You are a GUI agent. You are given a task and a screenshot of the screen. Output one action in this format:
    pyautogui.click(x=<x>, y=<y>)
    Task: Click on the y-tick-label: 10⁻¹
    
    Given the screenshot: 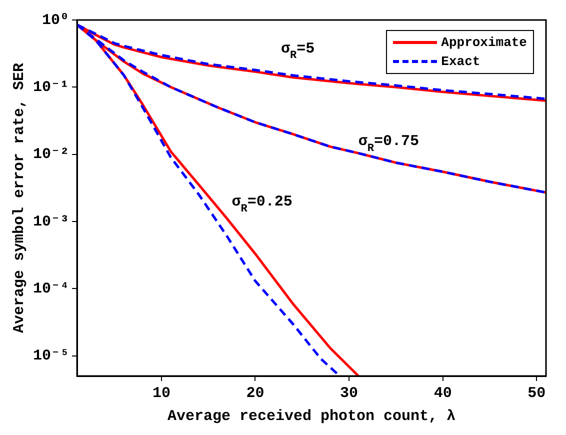 What is the action you would take?
    pyautogui.click(x=51, y=87)
    